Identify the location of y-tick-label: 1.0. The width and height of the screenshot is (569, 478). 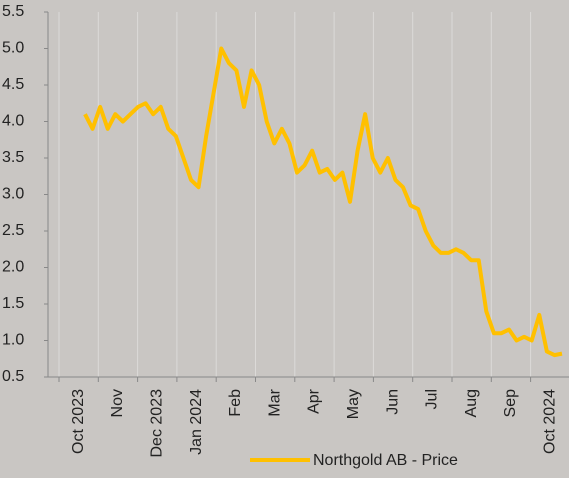
(13, 340).